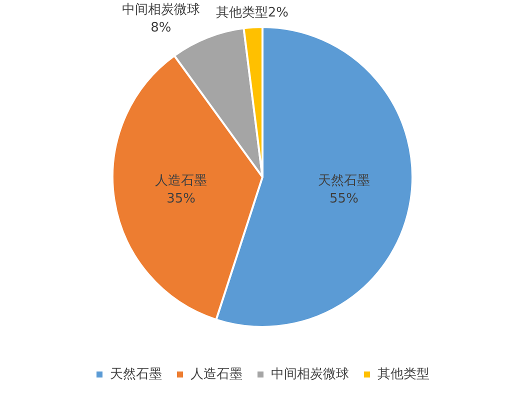 The height and width of the screenshot is (397, 525). I want to click on legend-label: 人造石墨, so click(216, 374).